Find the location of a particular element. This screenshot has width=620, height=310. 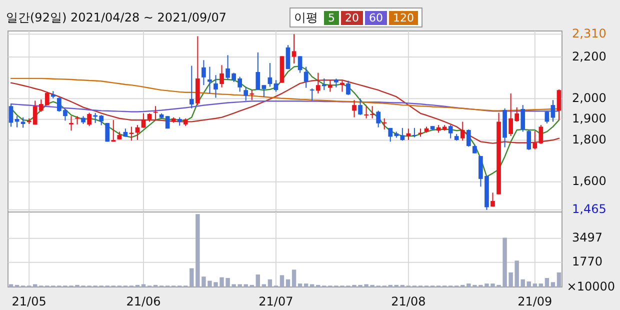

text: 60 is located at coordinates (376, 18).